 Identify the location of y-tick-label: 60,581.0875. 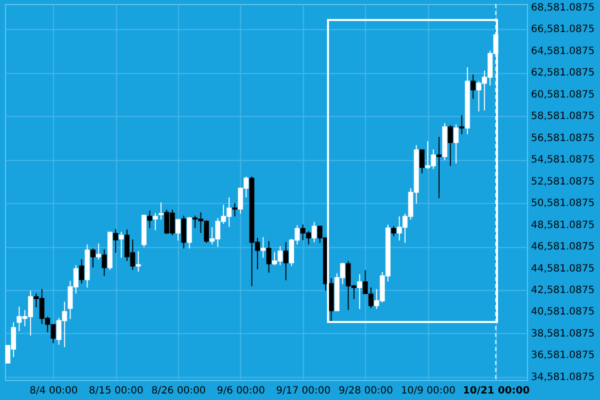
(563, 94).